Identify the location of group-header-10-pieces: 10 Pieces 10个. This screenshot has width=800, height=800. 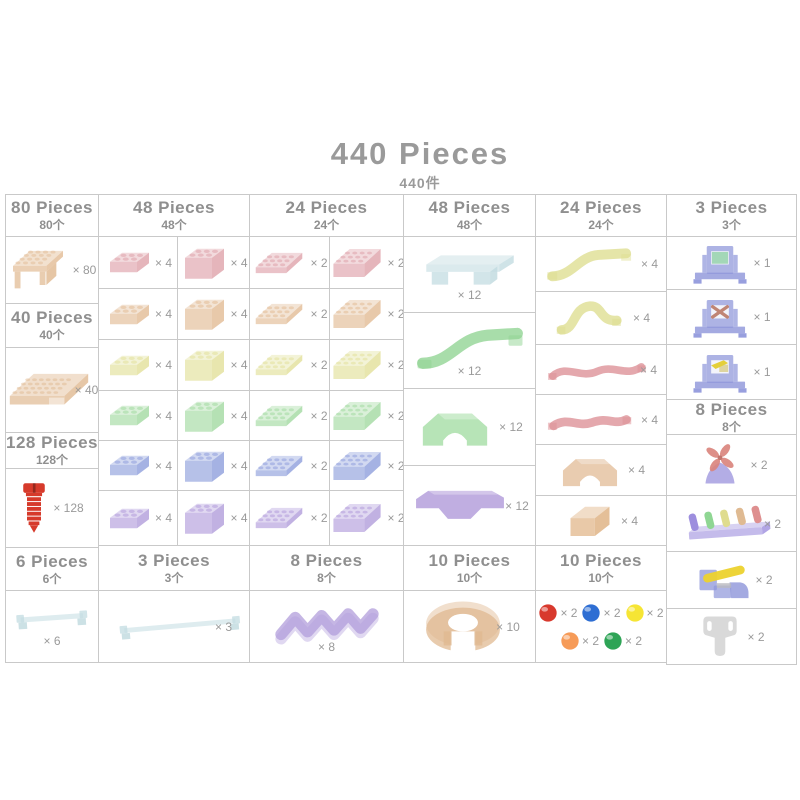
(601, 568).